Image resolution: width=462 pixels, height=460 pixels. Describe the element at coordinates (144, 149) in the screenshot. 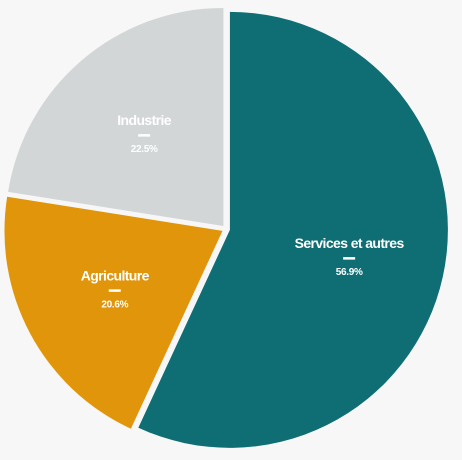

I see `slice-value-label: 22.5%` at that location.